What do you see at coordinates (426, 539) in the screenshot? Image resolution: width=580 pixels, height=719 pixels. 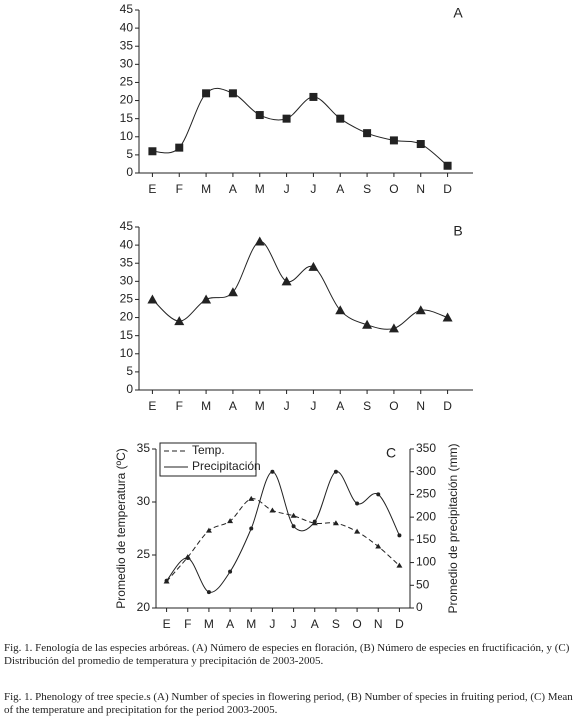 I see `y2-tick-label: 150` at bounding box center [426, 539].